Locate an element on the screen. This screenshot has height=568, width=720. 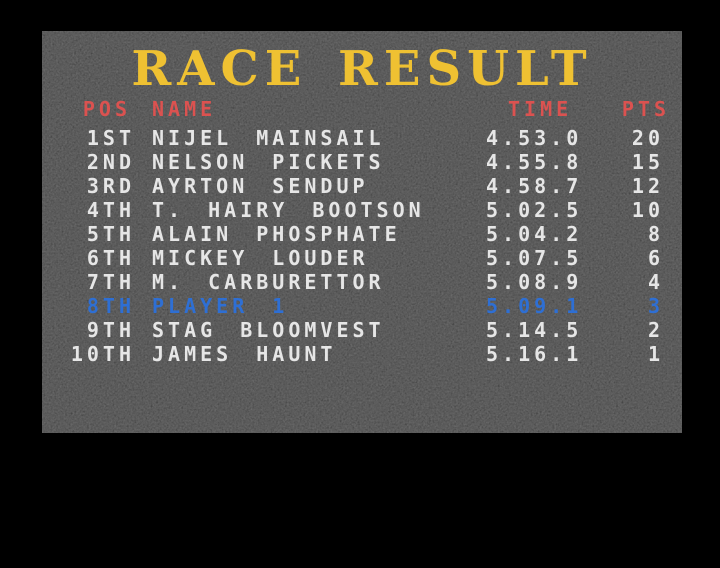
row-driver-name: T. HAIRY BOOTSON is located at coordinates (288, 210).